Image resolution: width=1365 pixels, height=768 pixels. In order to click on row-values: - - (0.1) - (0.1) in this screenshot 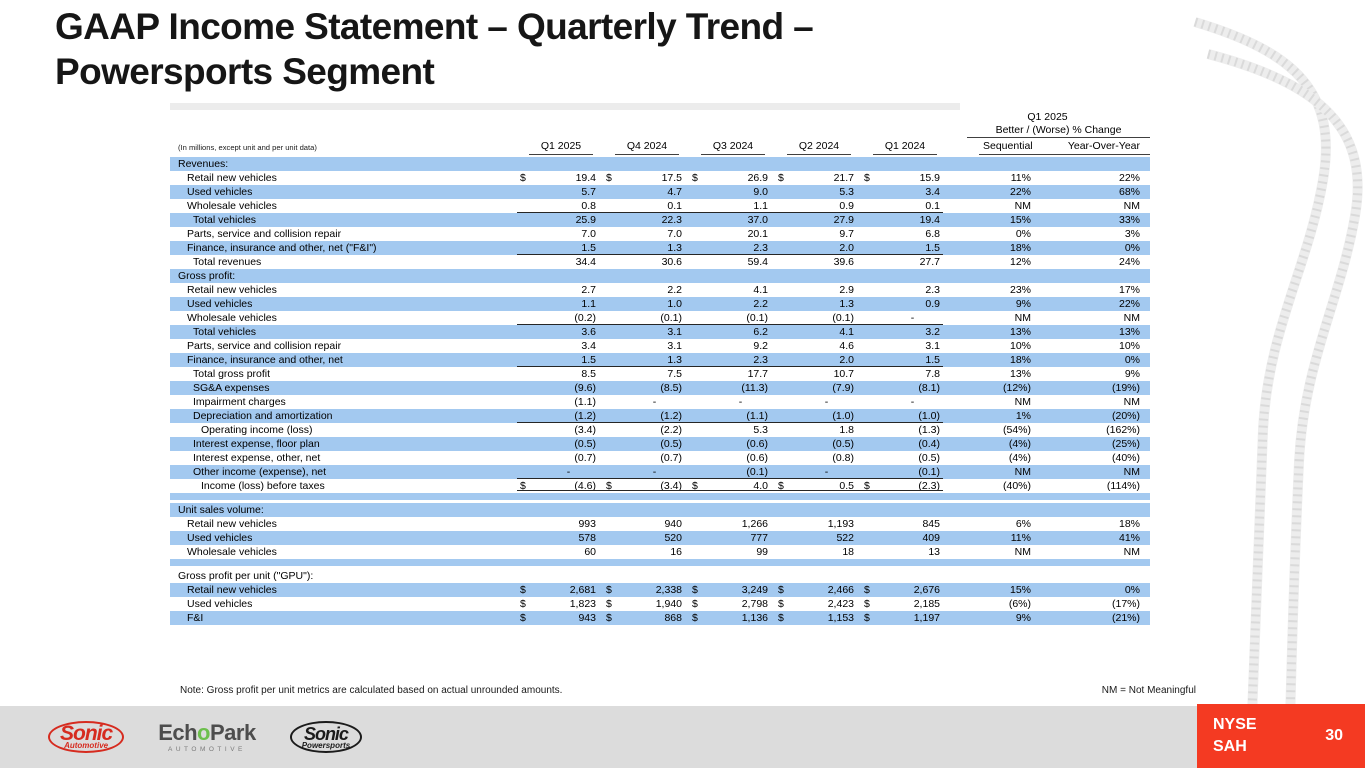, I will do `click(730, 472)`.